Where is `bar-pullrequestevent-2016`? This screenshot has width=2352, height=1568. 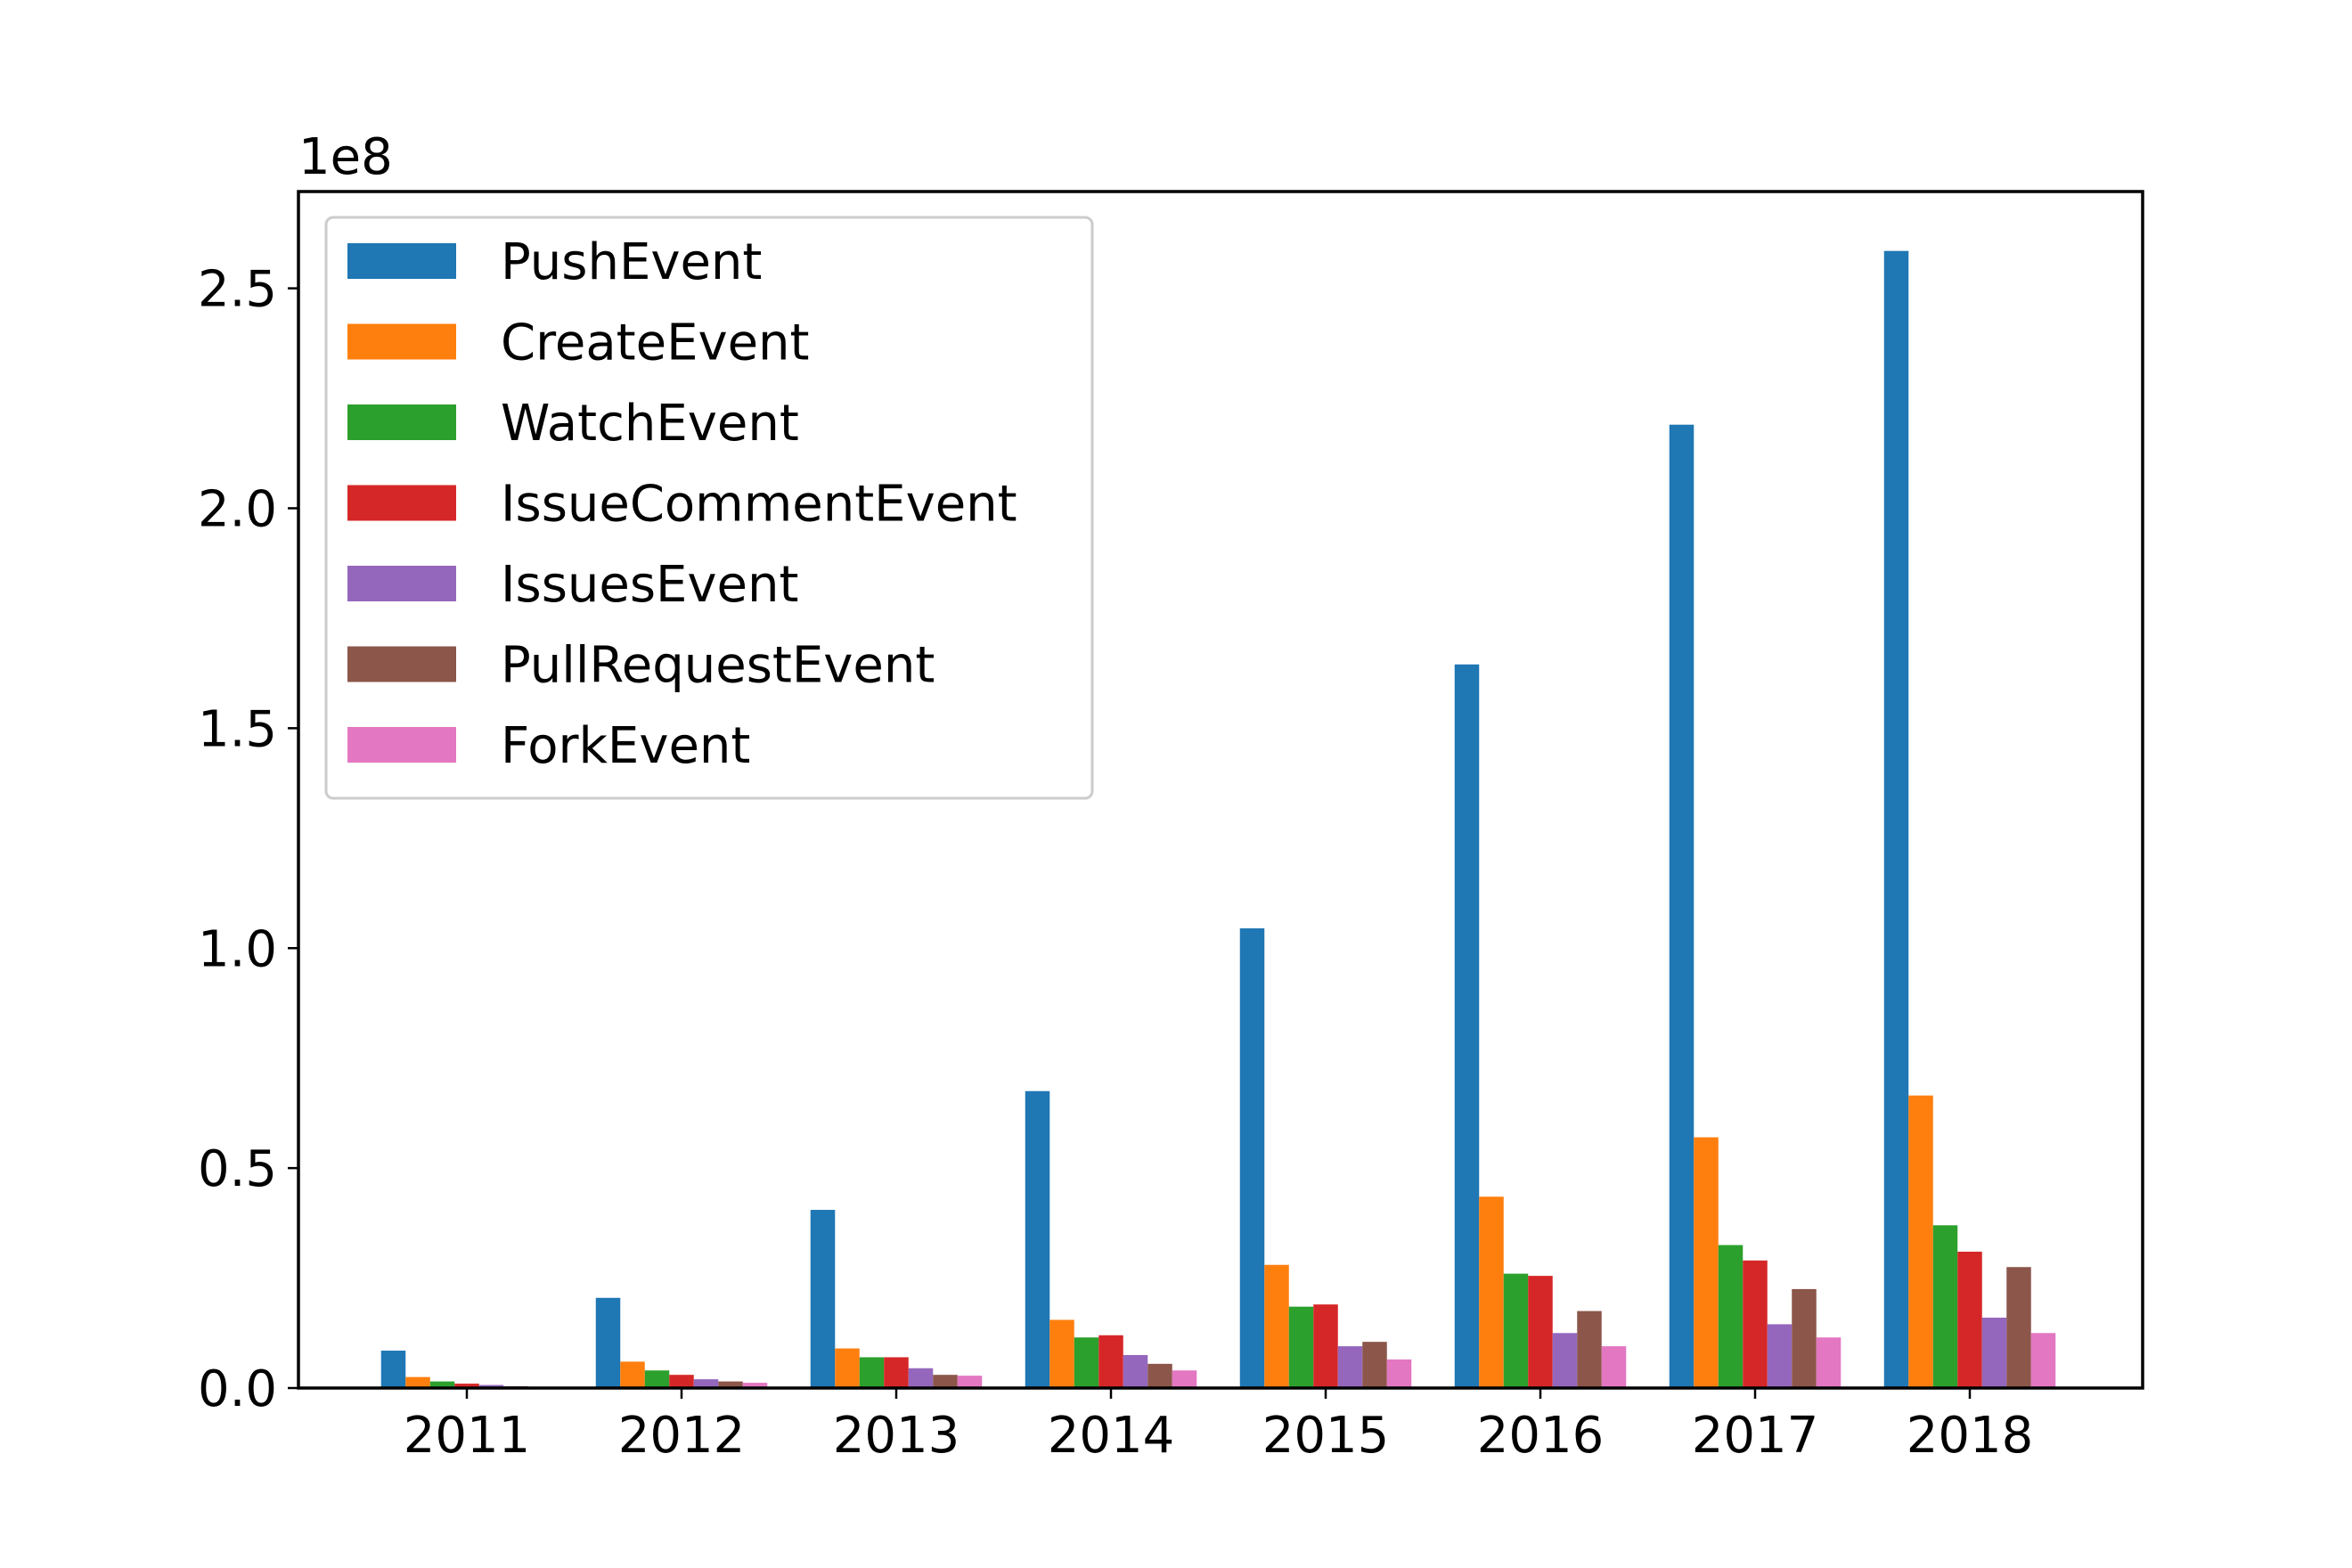
bar-pullrequestevent-2016 is located at coordinates (1589, 1349).